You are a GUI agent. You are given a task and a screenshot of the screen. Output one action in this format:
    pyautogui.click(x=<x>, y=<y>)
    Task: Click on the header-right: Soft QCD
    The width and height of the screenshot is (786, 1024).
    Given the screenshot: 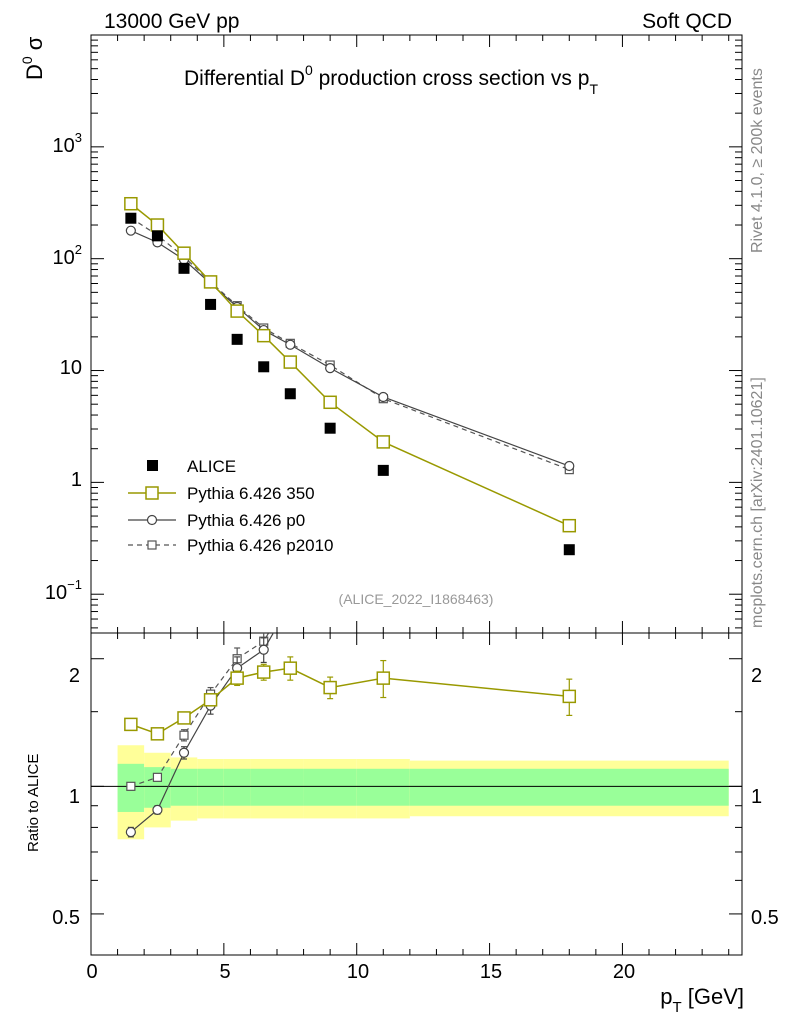 What is the action you would take?
    pyautogui.click(x=687, y=21)
    